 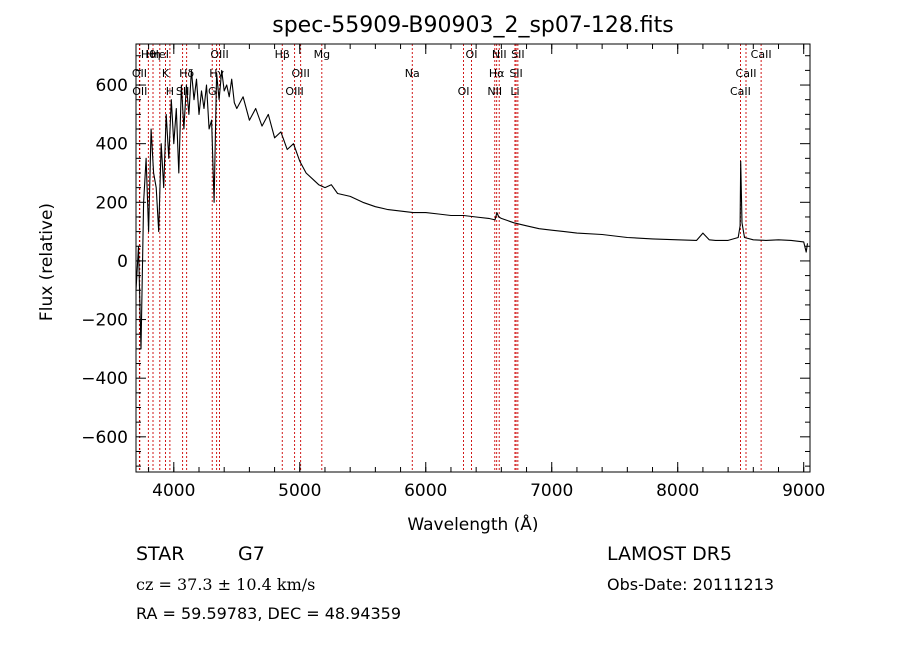 What do you see at coordinates (497, 73) in the screenshot?
I see `line-marker-label: Hα` at bounding box center [497, 73].